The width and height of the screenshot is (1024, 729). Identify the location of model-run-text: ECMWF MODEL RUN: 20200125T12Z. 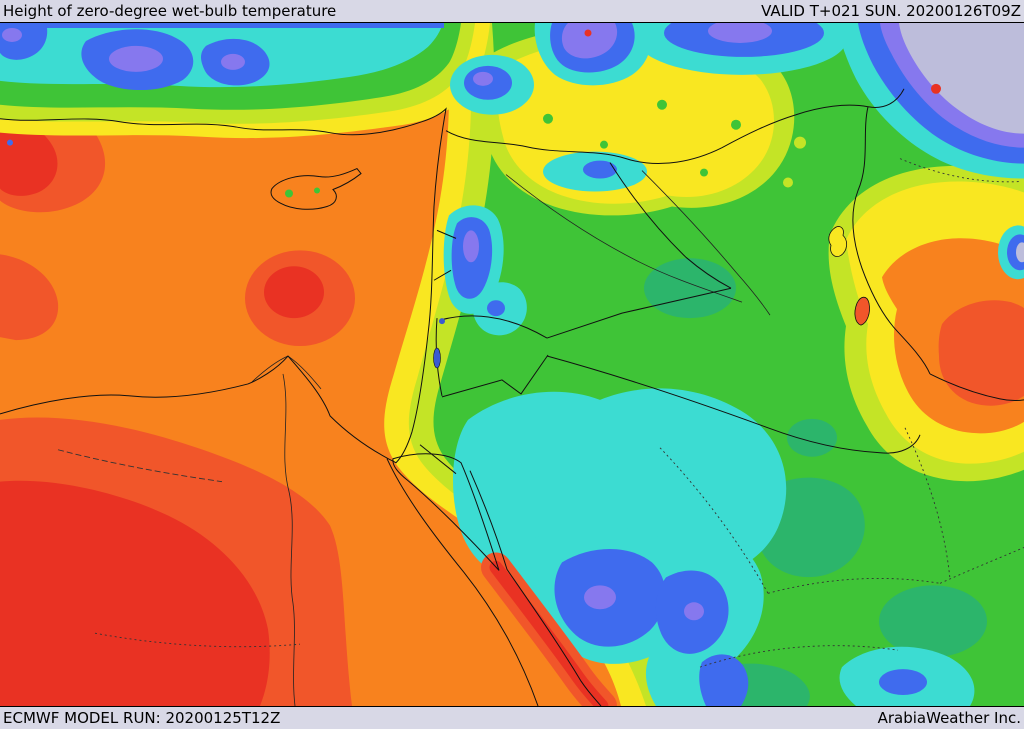
(142, 718).